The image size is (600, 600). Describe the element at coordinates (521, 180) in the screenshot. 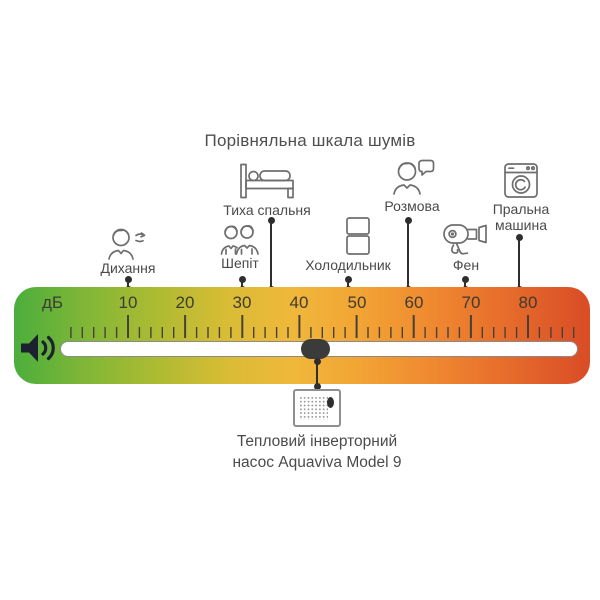

I see `washing-machine-icon` at that location.